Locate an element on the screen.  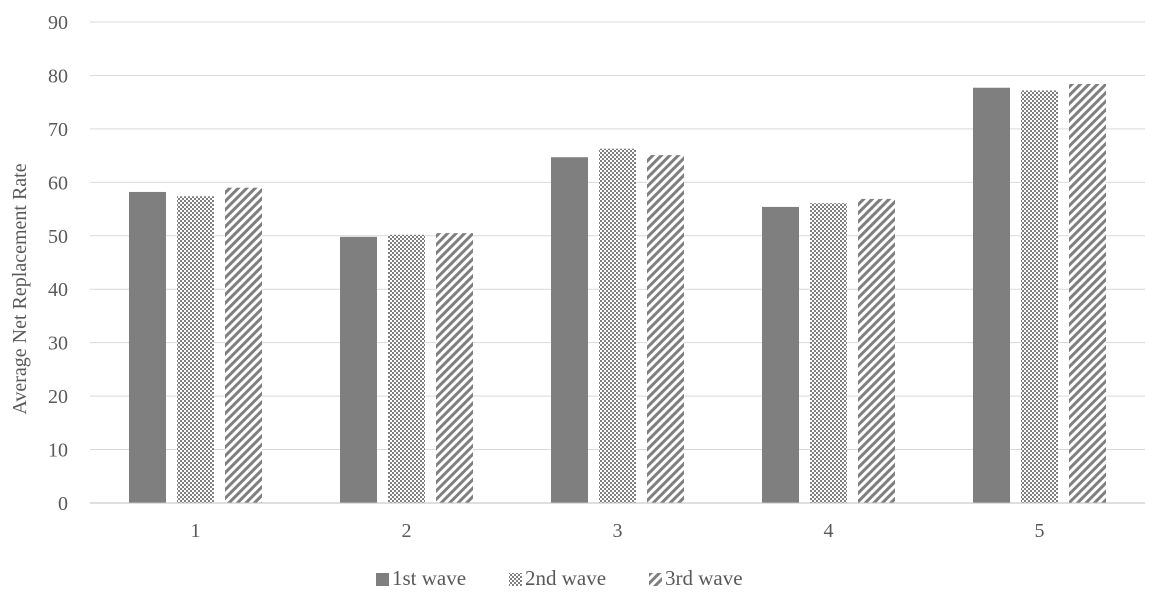
y-tick-label: 80 is located at coordinates (58, 76).